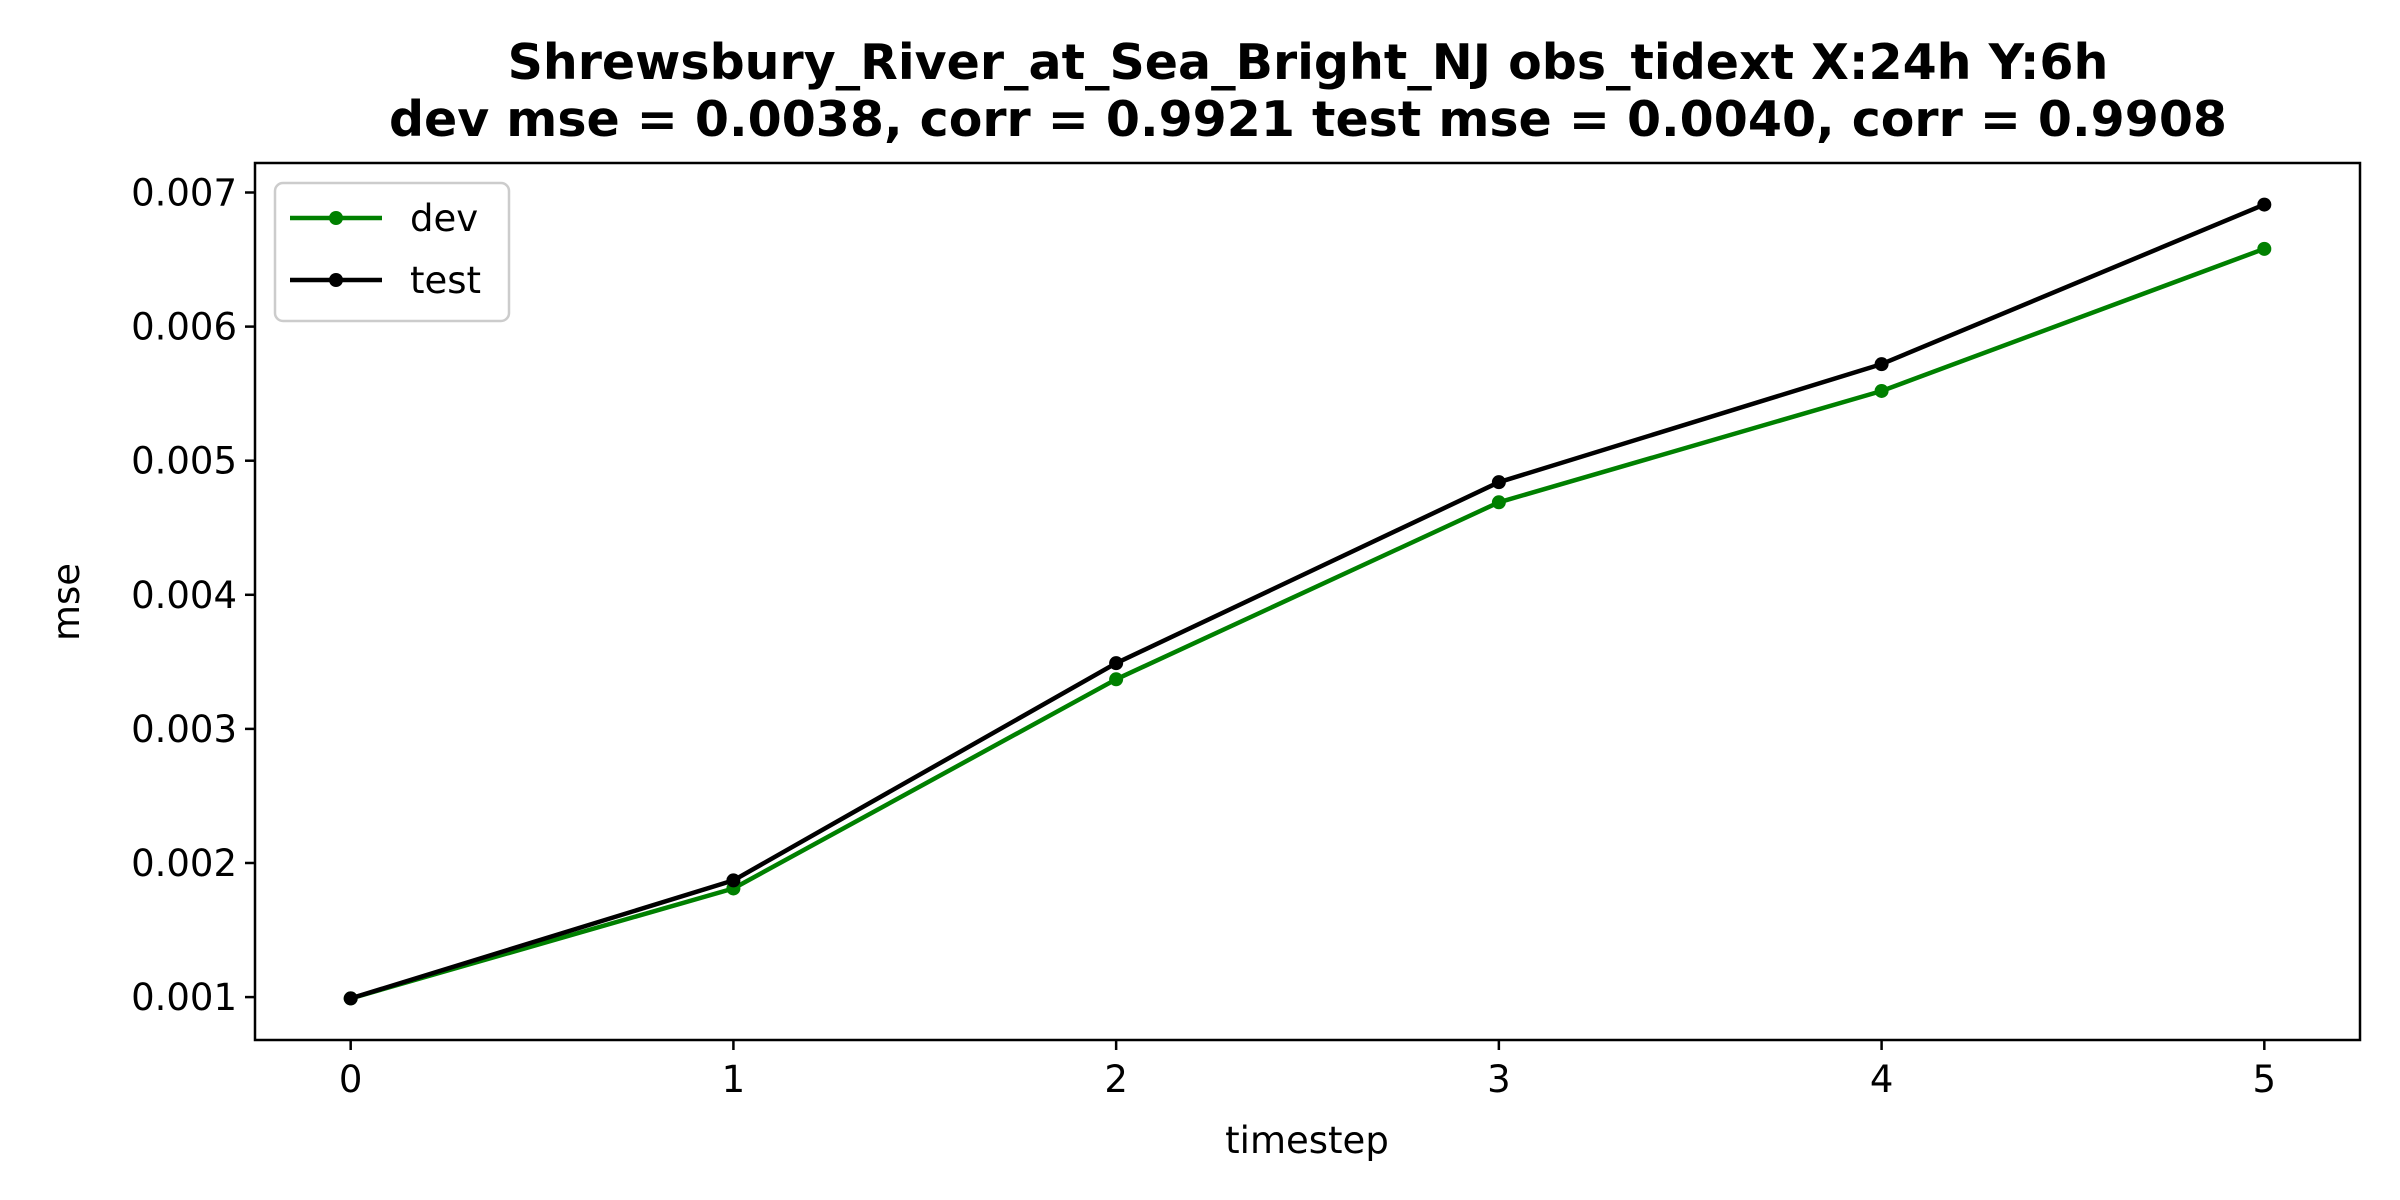 The height and width of the screenshot is (1200, 2400). I want to click on legend-dev-label: dev, so click(444, 218).